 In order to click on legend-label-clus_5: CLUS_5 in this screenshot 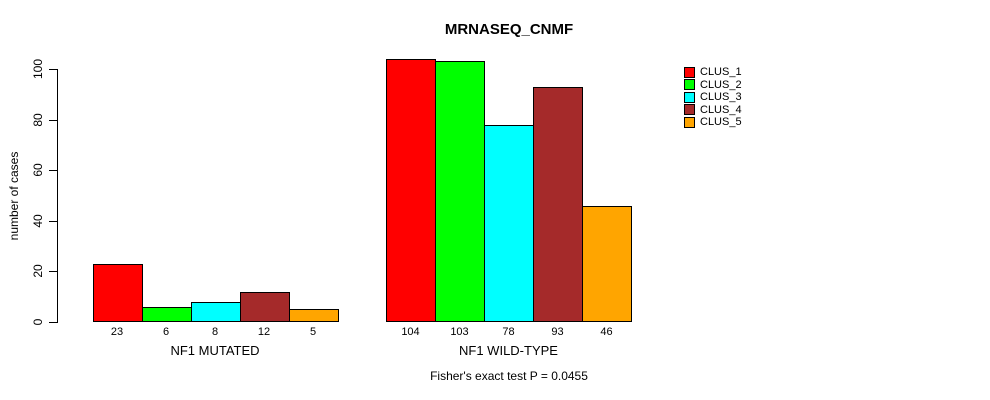, I will do `click(721, 122)`.